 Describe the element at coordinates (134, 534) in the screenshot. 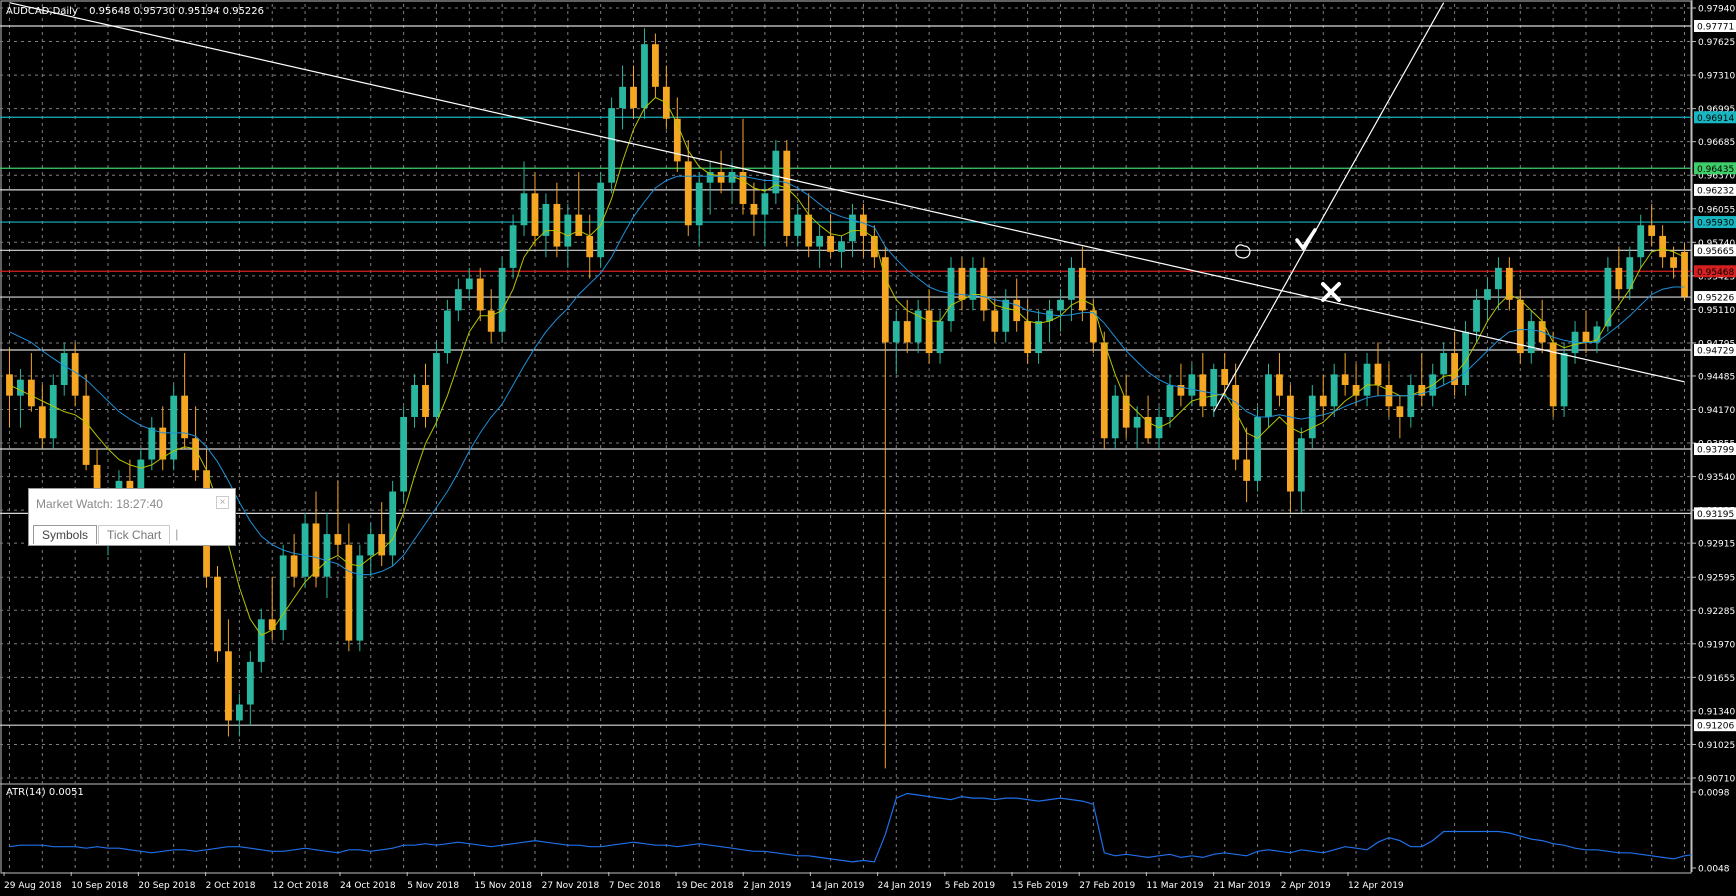

I see `tab-tick-chart: Tick Chart` at that location.